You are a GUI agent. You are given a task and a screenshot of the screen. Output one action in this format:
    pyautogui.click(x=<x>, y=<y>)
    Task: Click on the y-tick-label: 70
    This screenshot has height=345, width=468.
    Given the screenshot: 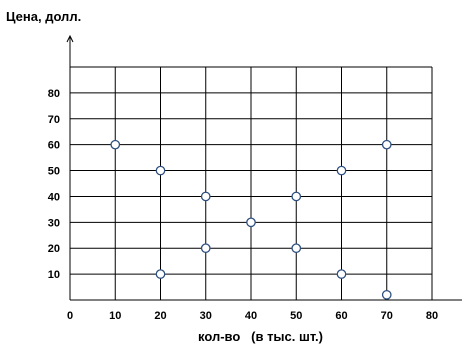 What is the action you would take?
    pyautogui.click(x=54, y=120)
    